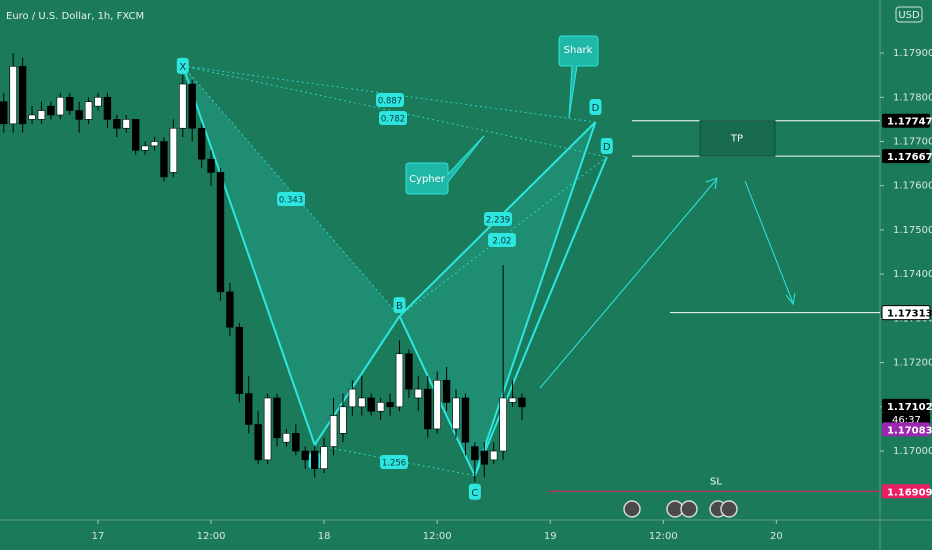 This screenshot has width=932, height=550. Describe the element at coordinates (474, 493) in the screenshot. I see `pattern-point-label: C` at that location.